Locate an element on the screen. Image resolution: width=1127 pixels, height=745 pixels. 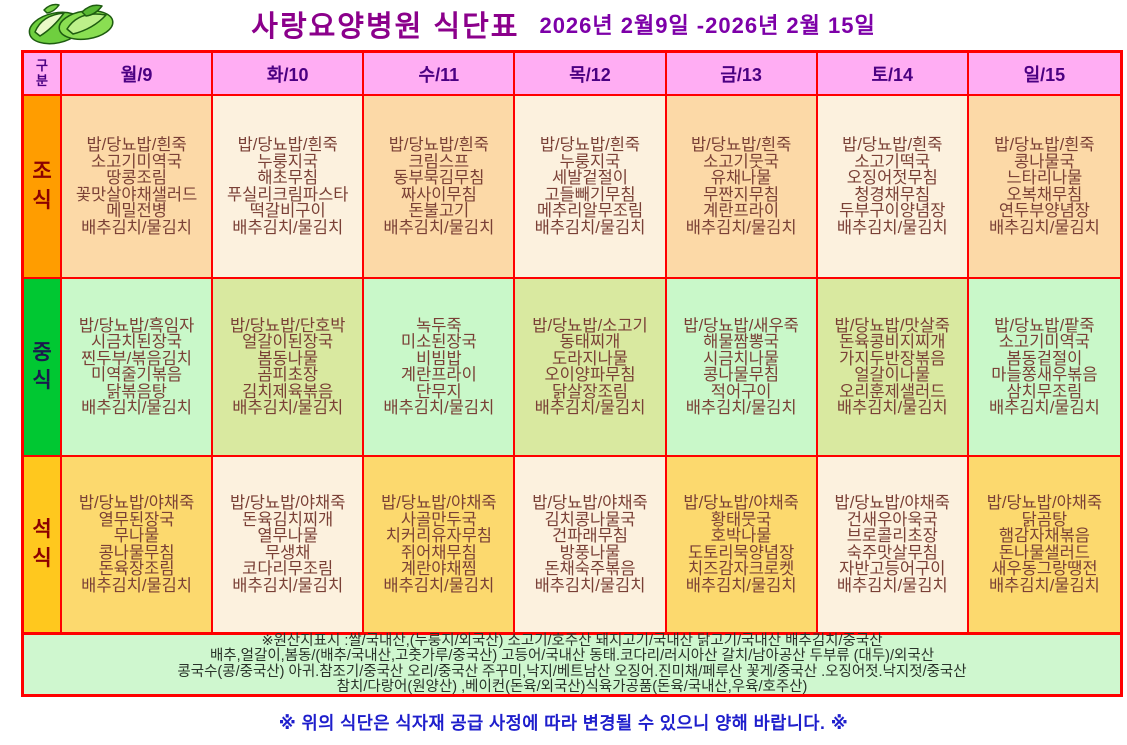
meal-label: 중식 is located at coordinates (42, 366).